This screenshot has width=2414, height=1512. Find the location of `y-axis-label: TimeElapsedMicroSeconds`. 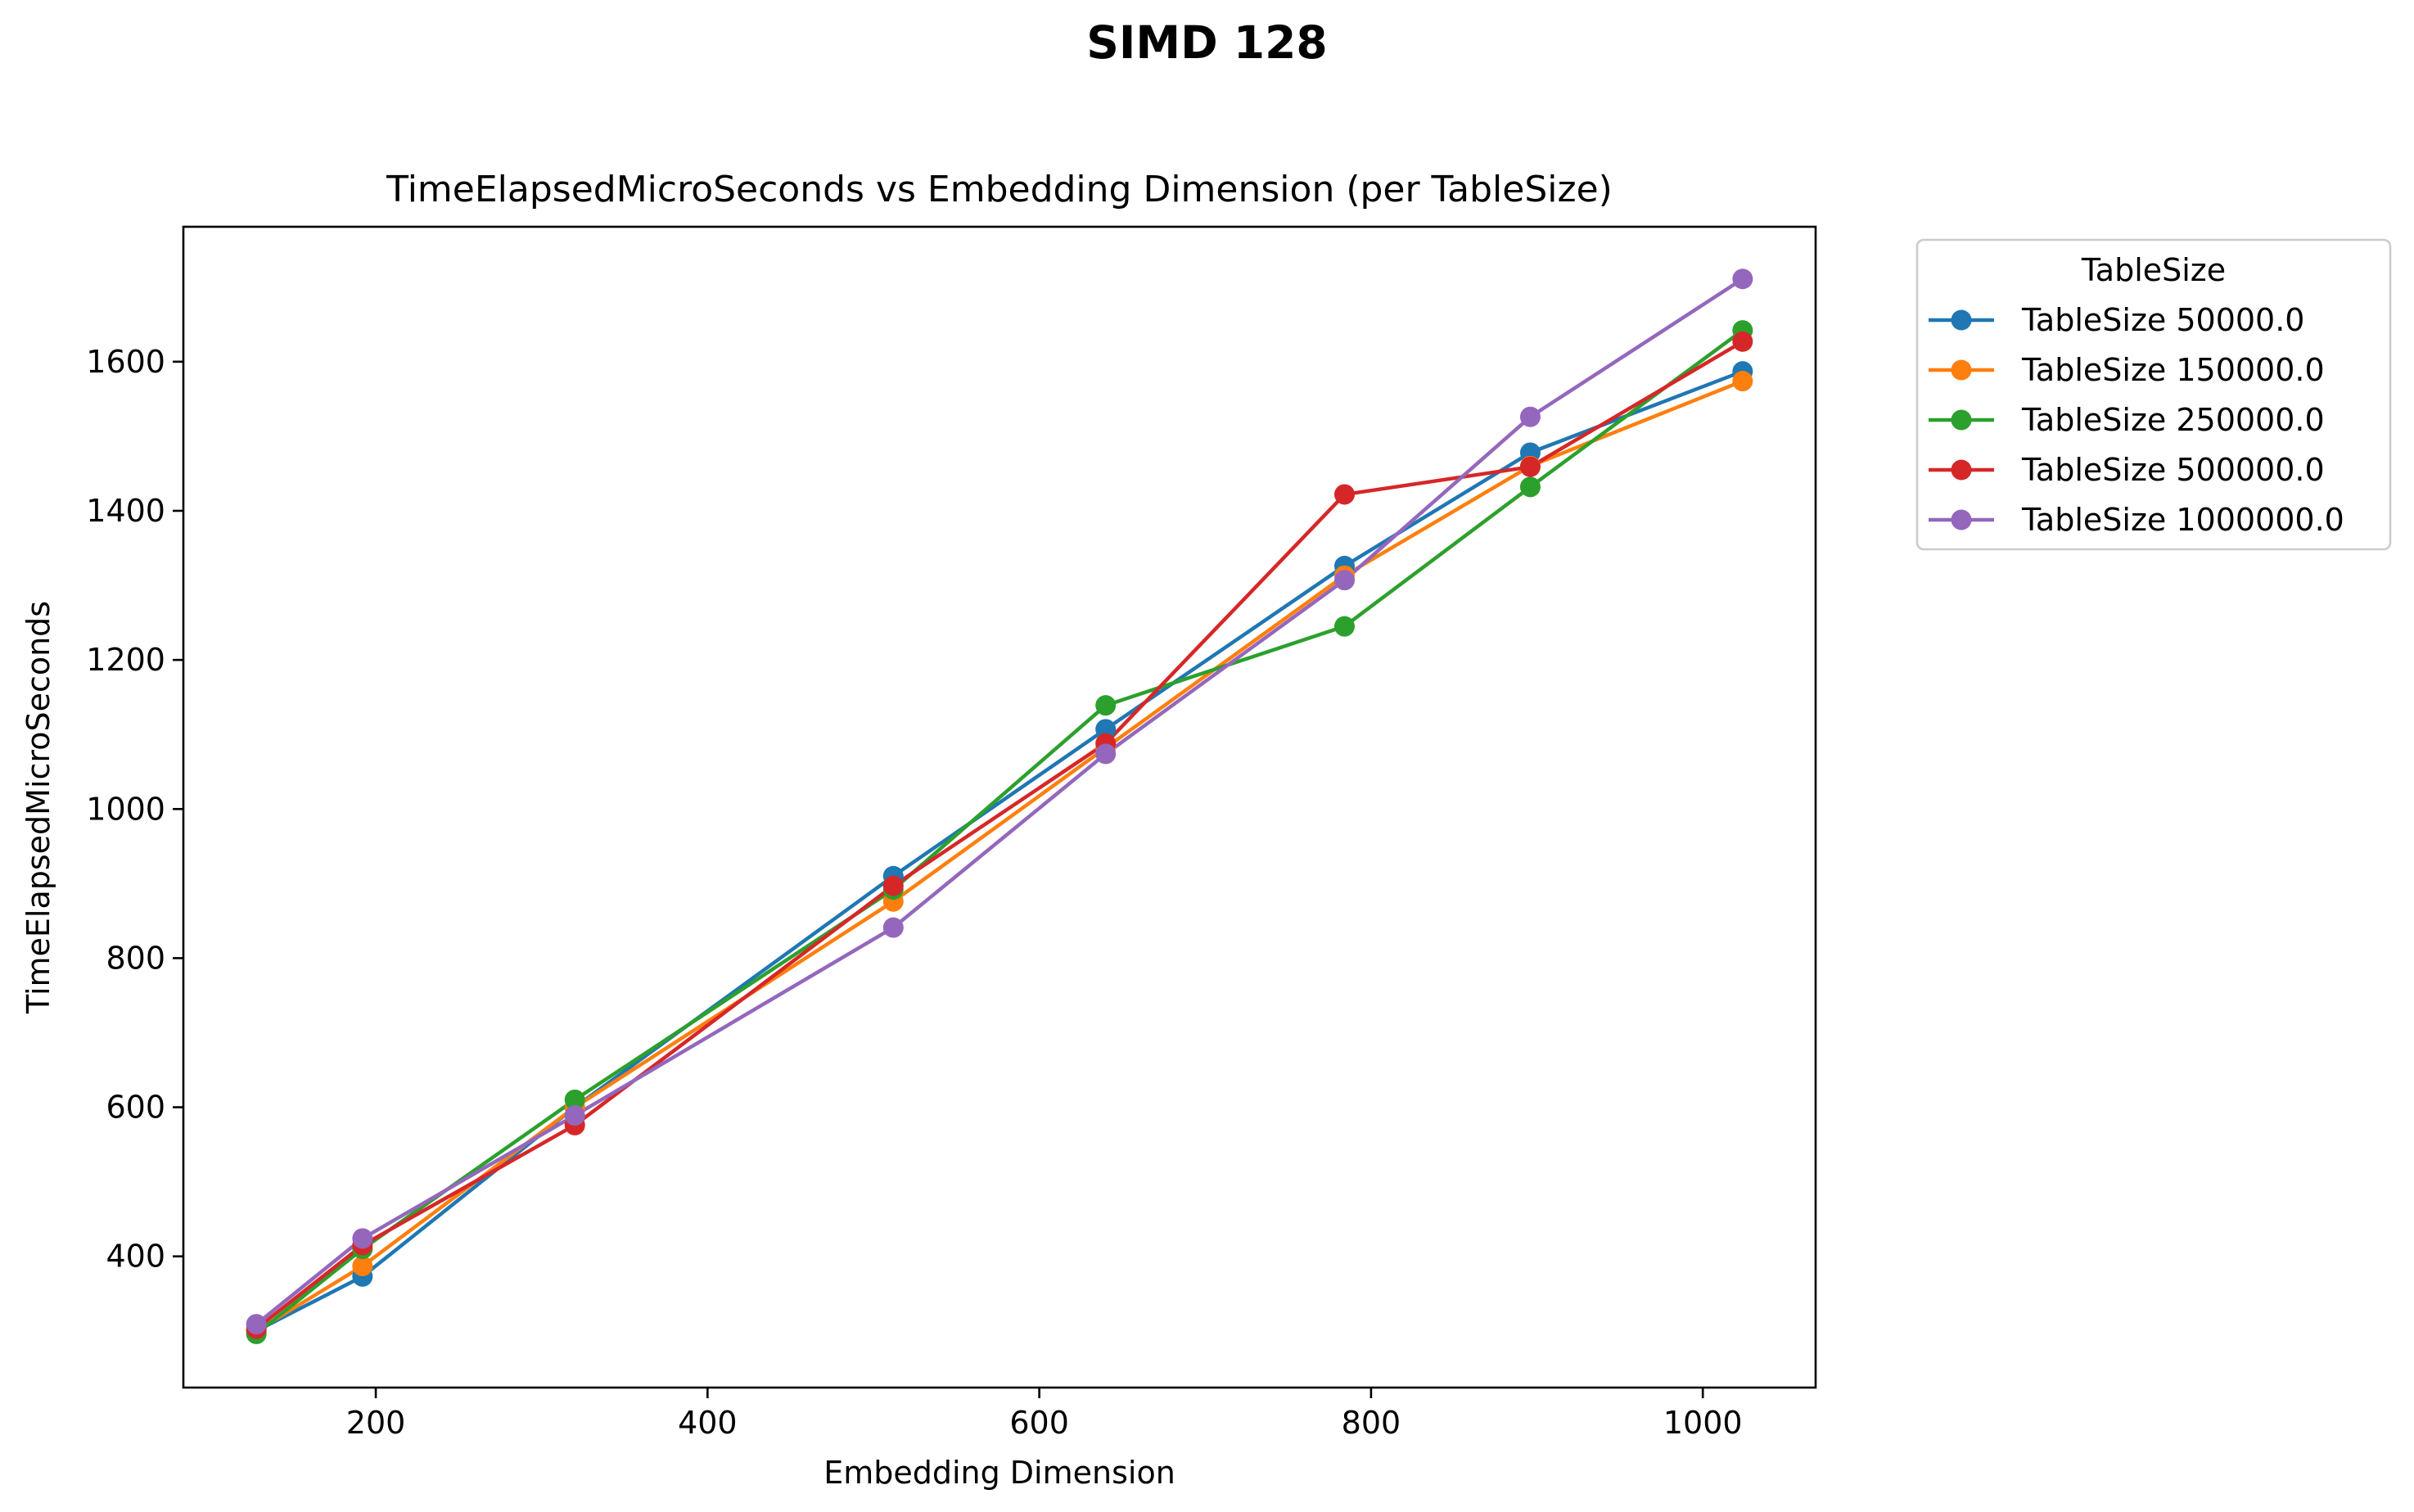

y-axis-label: TimeElapsedMicroSeconds is located at coordinates (38, 807).